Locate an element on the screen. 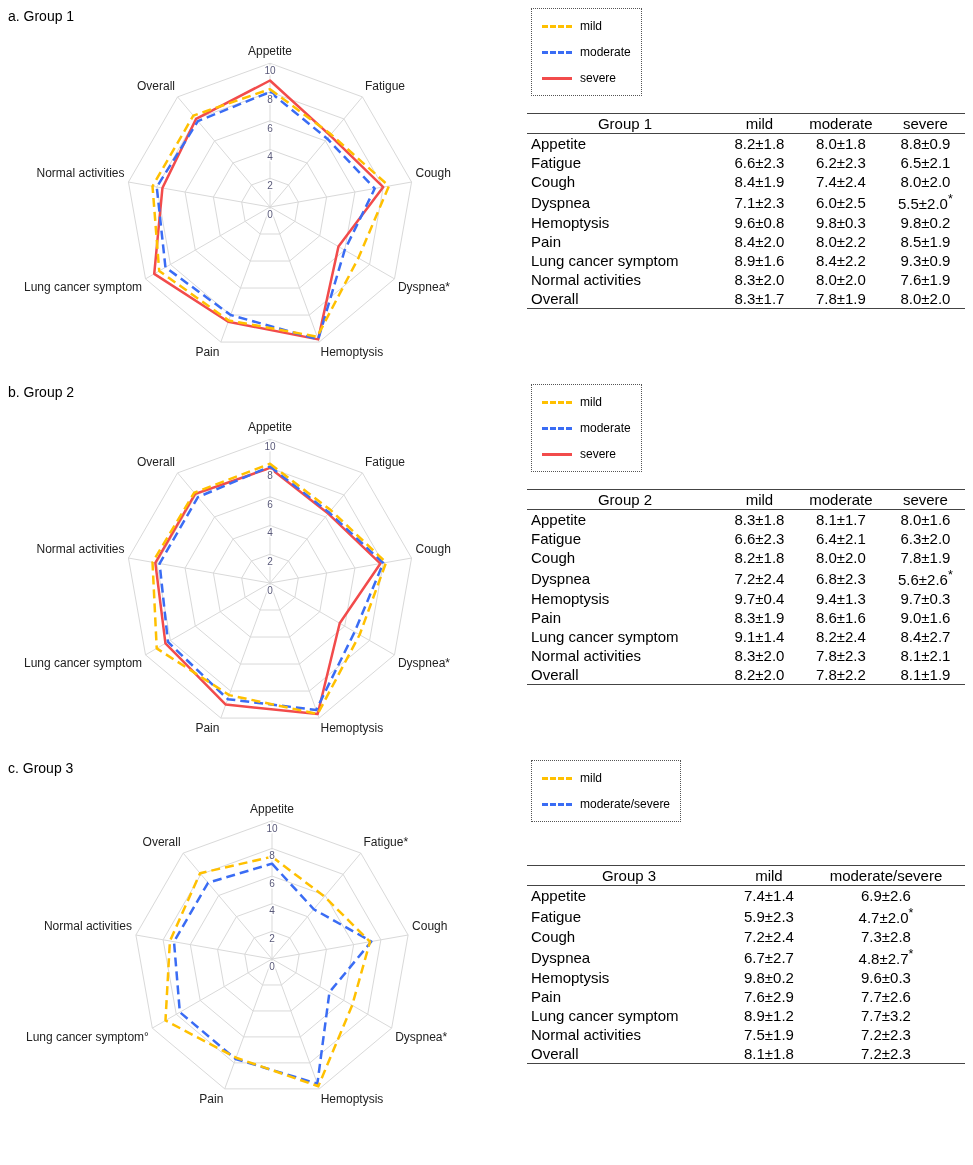 Image resolution: width=973 pixels, height=1165 pixels. text: 6.9±2.6 is located at coordinates (886, 895).